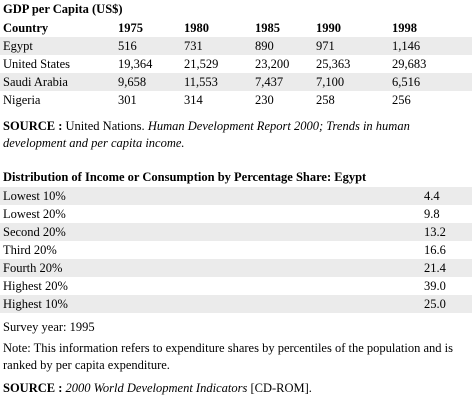 The height and width of the screenshot is (403, 472). What do you see at coordinates (264, 46) in the screenshot?
I see `value-cell: 890` at bounding box center [264, 46].